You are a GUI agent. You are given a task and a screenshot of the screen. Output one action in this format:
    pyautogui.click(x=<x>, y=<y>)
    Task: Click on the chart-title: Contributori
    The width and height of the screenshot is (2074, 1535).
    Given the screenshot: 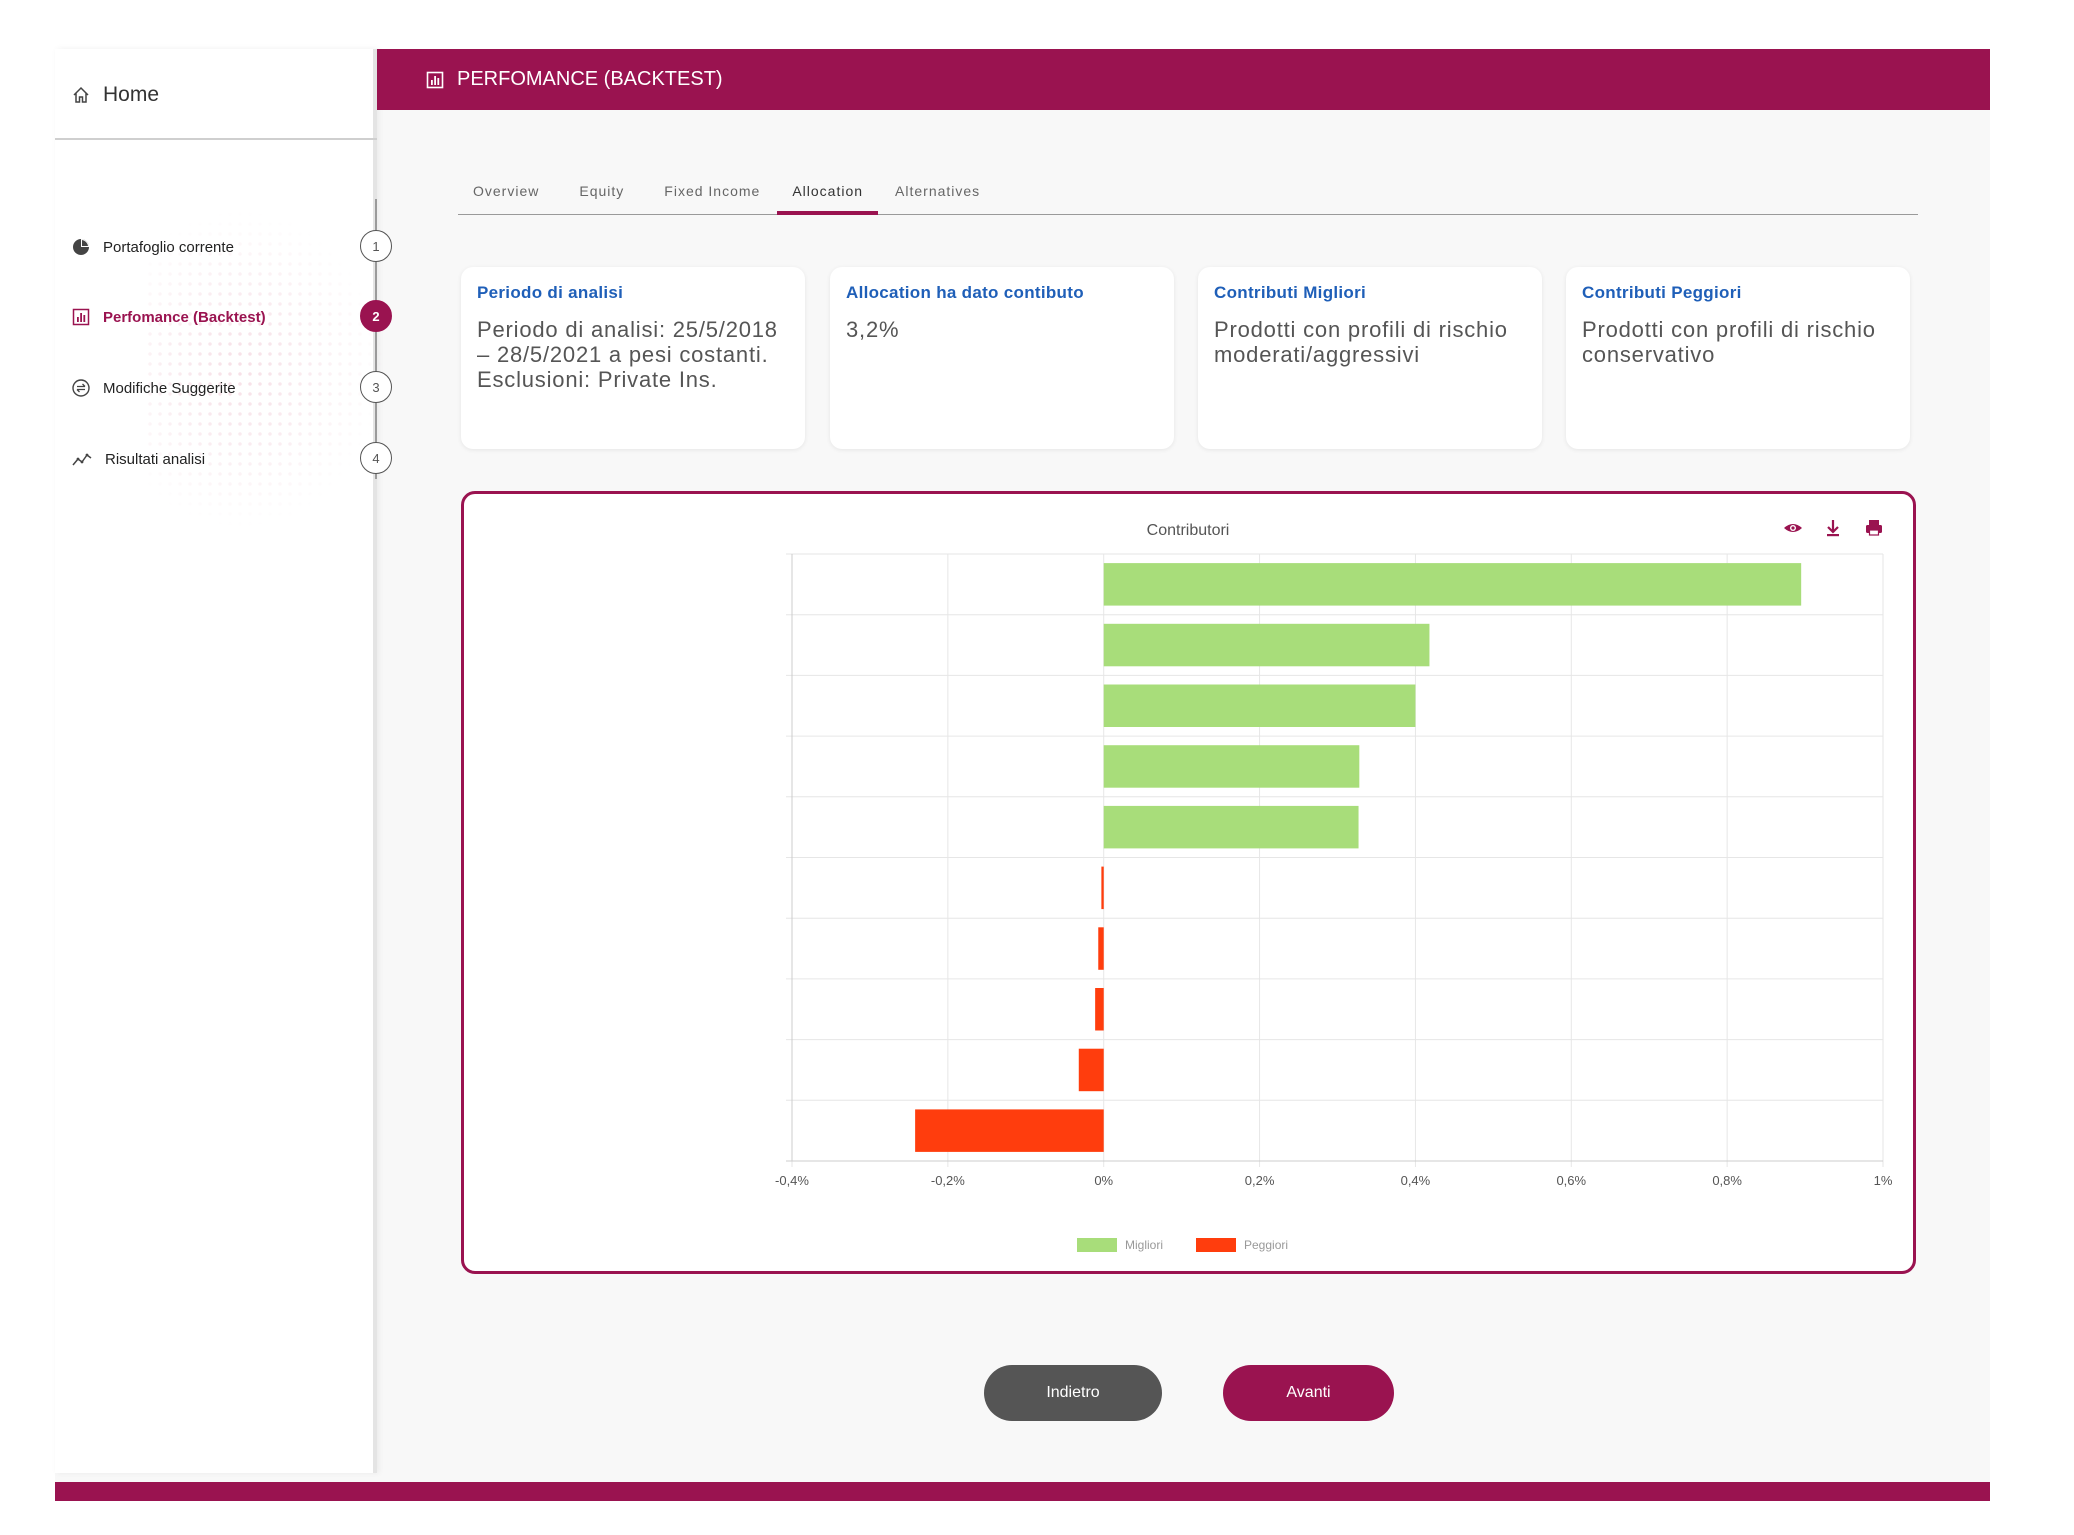 What is the action you would take?
    pyautogui.click(x=1188, y=530)
    